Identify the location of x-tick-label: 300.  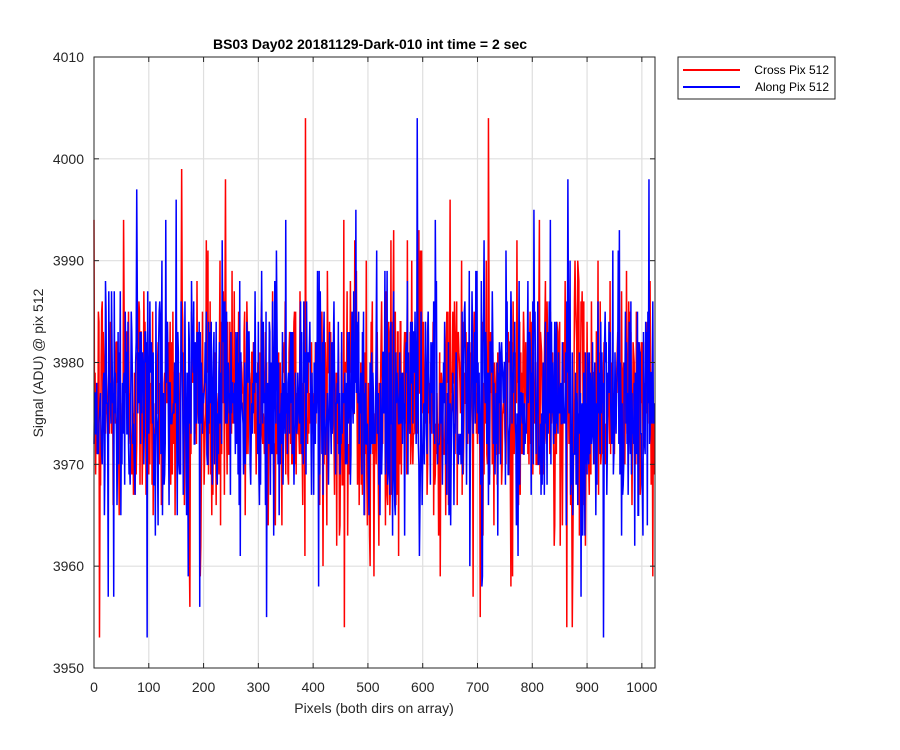
(259, 687).